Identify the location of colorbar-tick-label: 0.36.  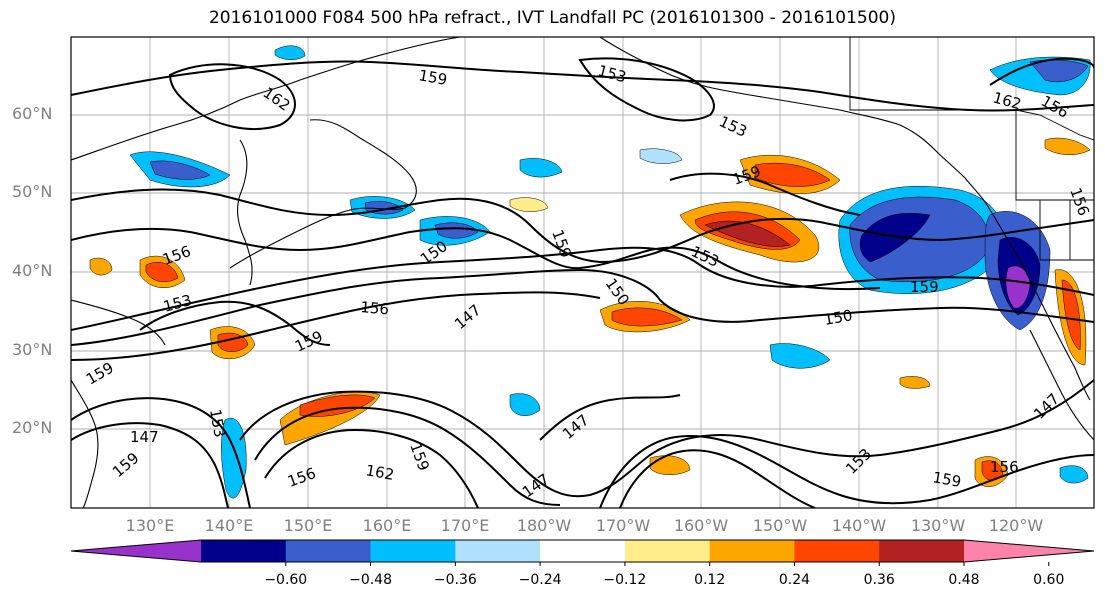
(879, 580).